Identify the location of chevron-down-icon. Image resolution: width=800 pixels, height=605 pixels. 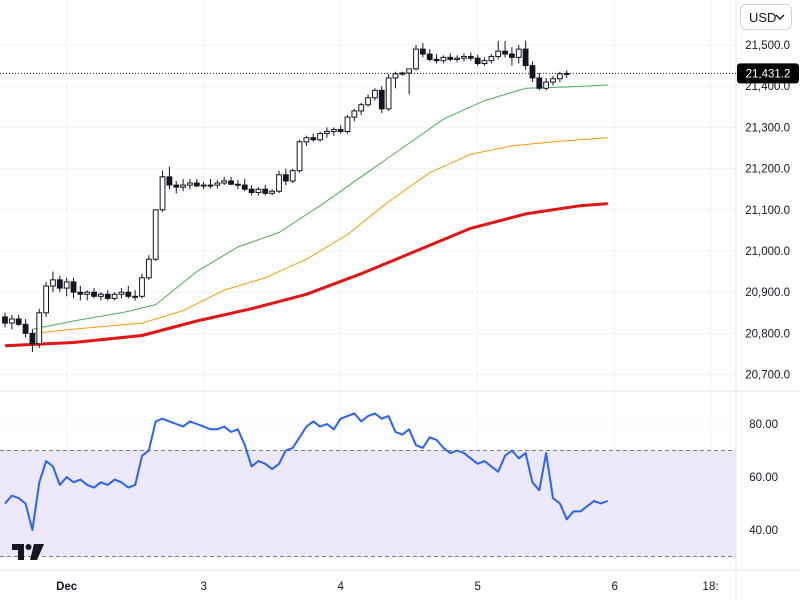
(780, 17).